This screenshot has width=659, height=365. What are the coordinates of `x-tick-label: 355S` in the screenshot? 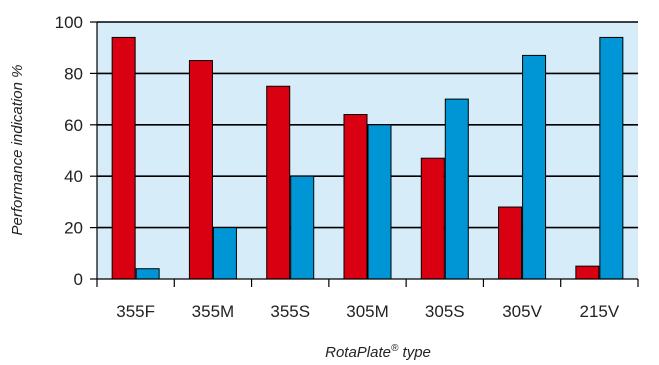 It's located at (290, 311).